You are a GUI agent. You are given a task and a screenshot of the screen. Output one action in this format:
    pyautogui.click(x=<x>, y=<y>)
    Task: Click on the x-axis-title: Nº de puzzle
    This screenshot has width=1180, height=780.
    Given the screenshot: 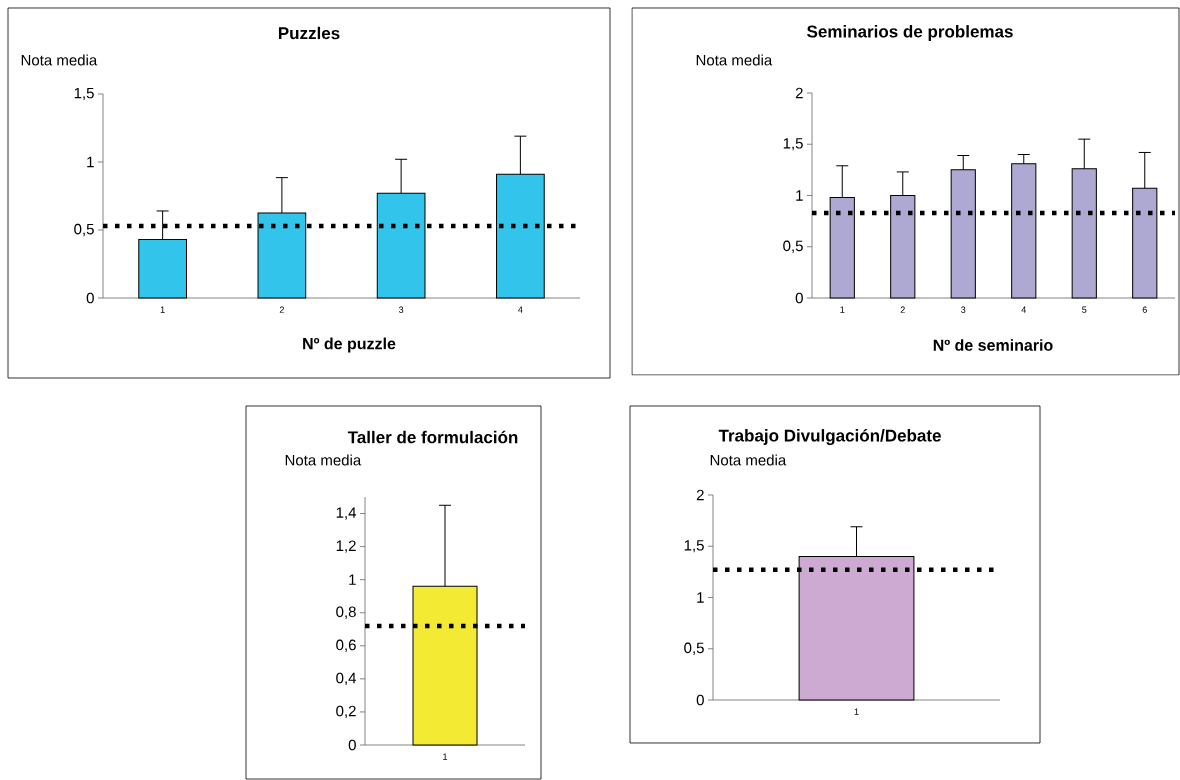 What is the action you would take?
    pyautogui.click(x=349, y=345)
    